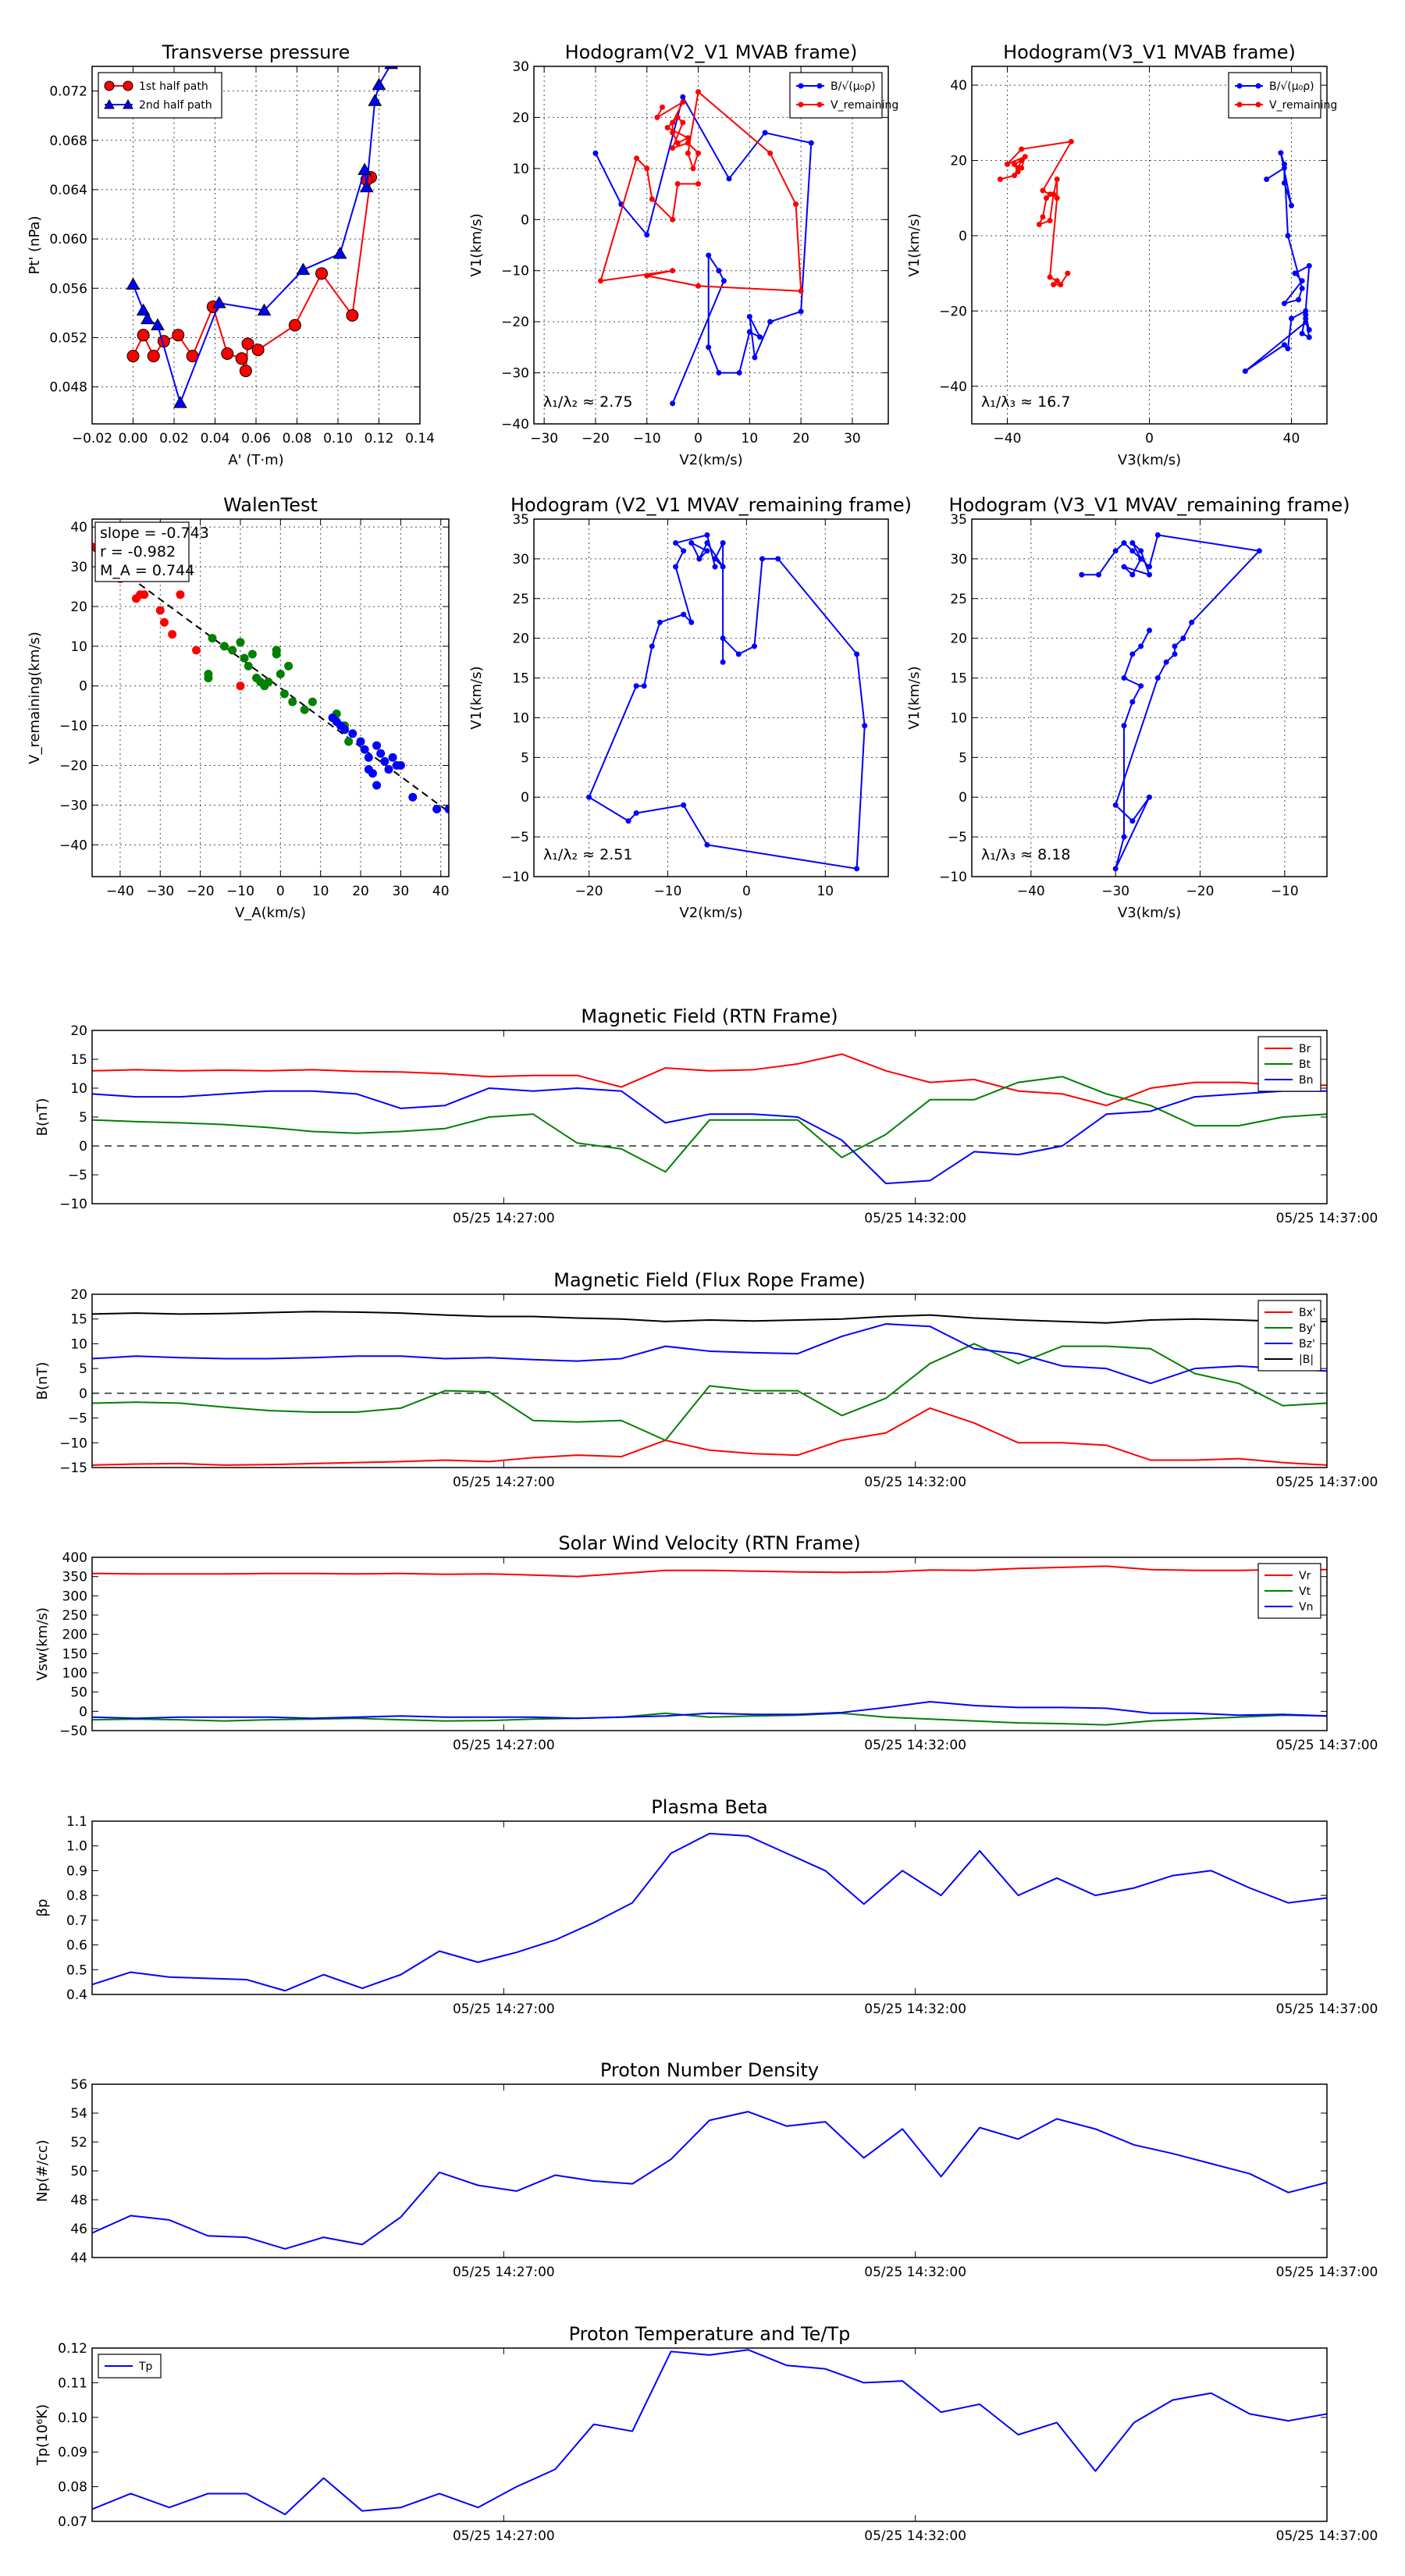 The height and width of the screenshot is (2576, 1405). What do you see at coordinates (520, 599) in the screenshot?
I see `y-tick-label: 25` at bounding box center [520, 599].